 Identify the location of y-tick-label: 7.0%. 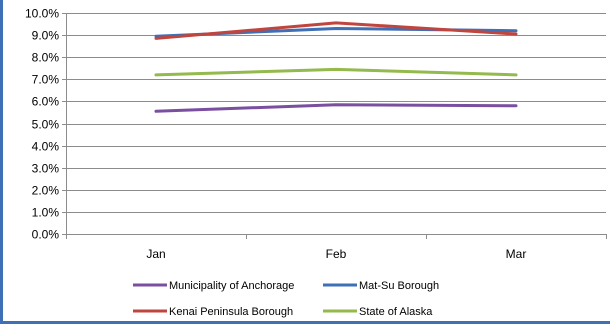
(46, 80).